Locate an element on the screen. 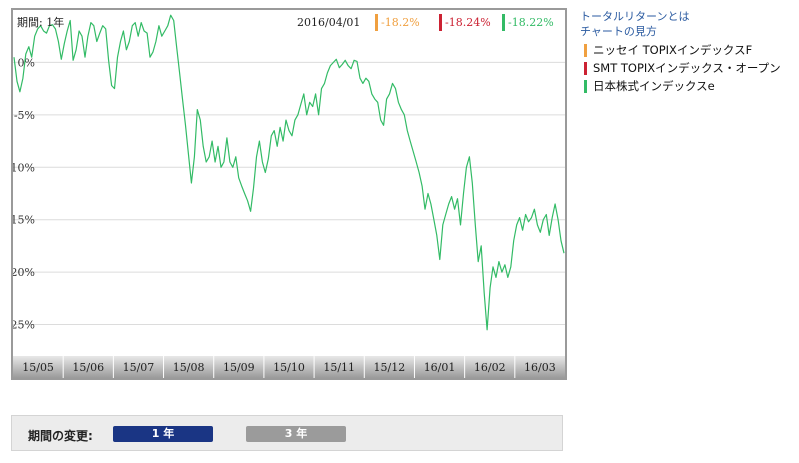 Image resolution: width=799 pixels, height=463 pixels. y-tick-label-5: -25% is located at coordinates (24, 325).